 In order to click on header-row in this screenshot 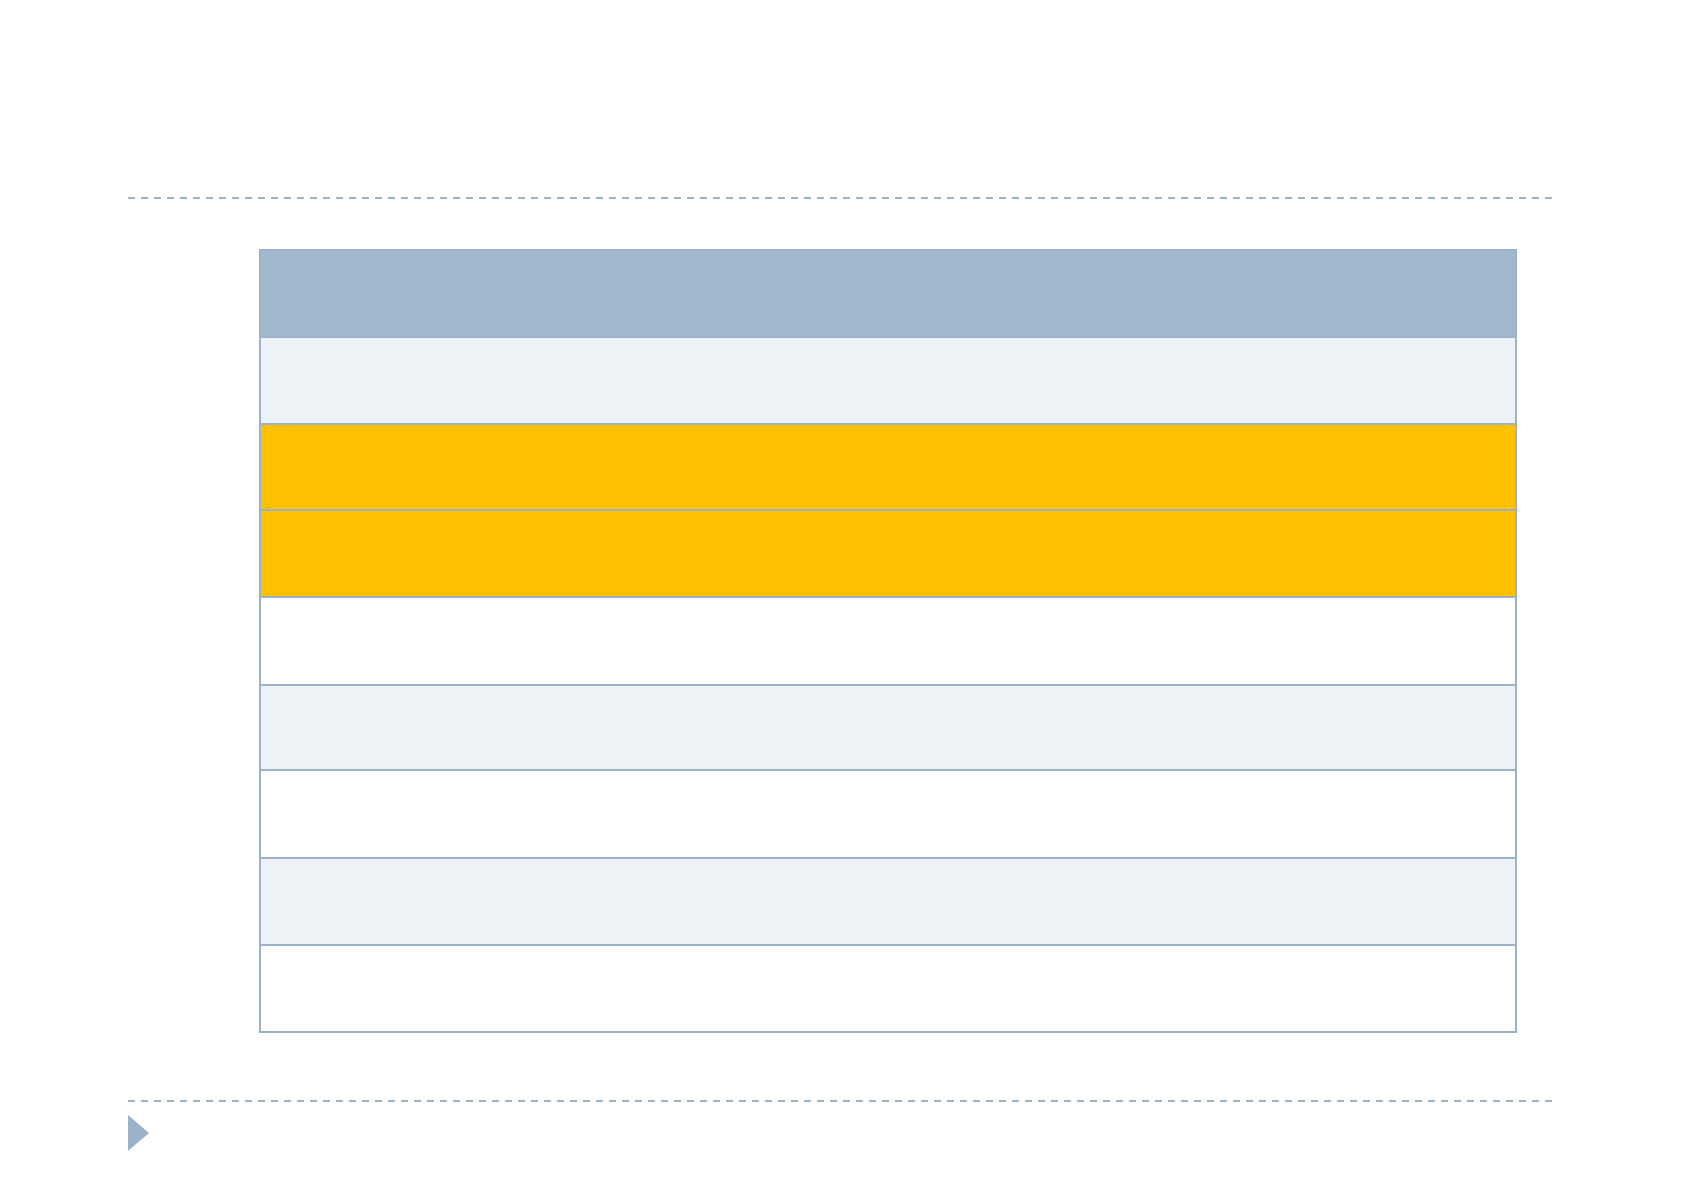, I will do `click(888, 293)`.